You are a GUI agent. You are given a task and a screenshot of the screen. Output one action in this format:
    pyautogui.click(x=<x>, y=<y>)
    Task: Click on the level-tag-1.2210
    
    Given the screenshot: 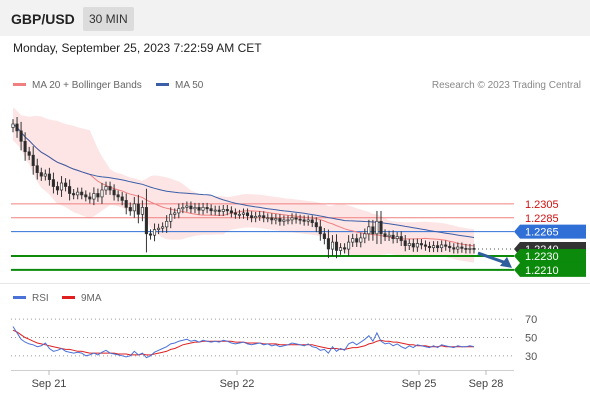 What is the action you would take?
    pyautogui.click(x=550, y=269)
    